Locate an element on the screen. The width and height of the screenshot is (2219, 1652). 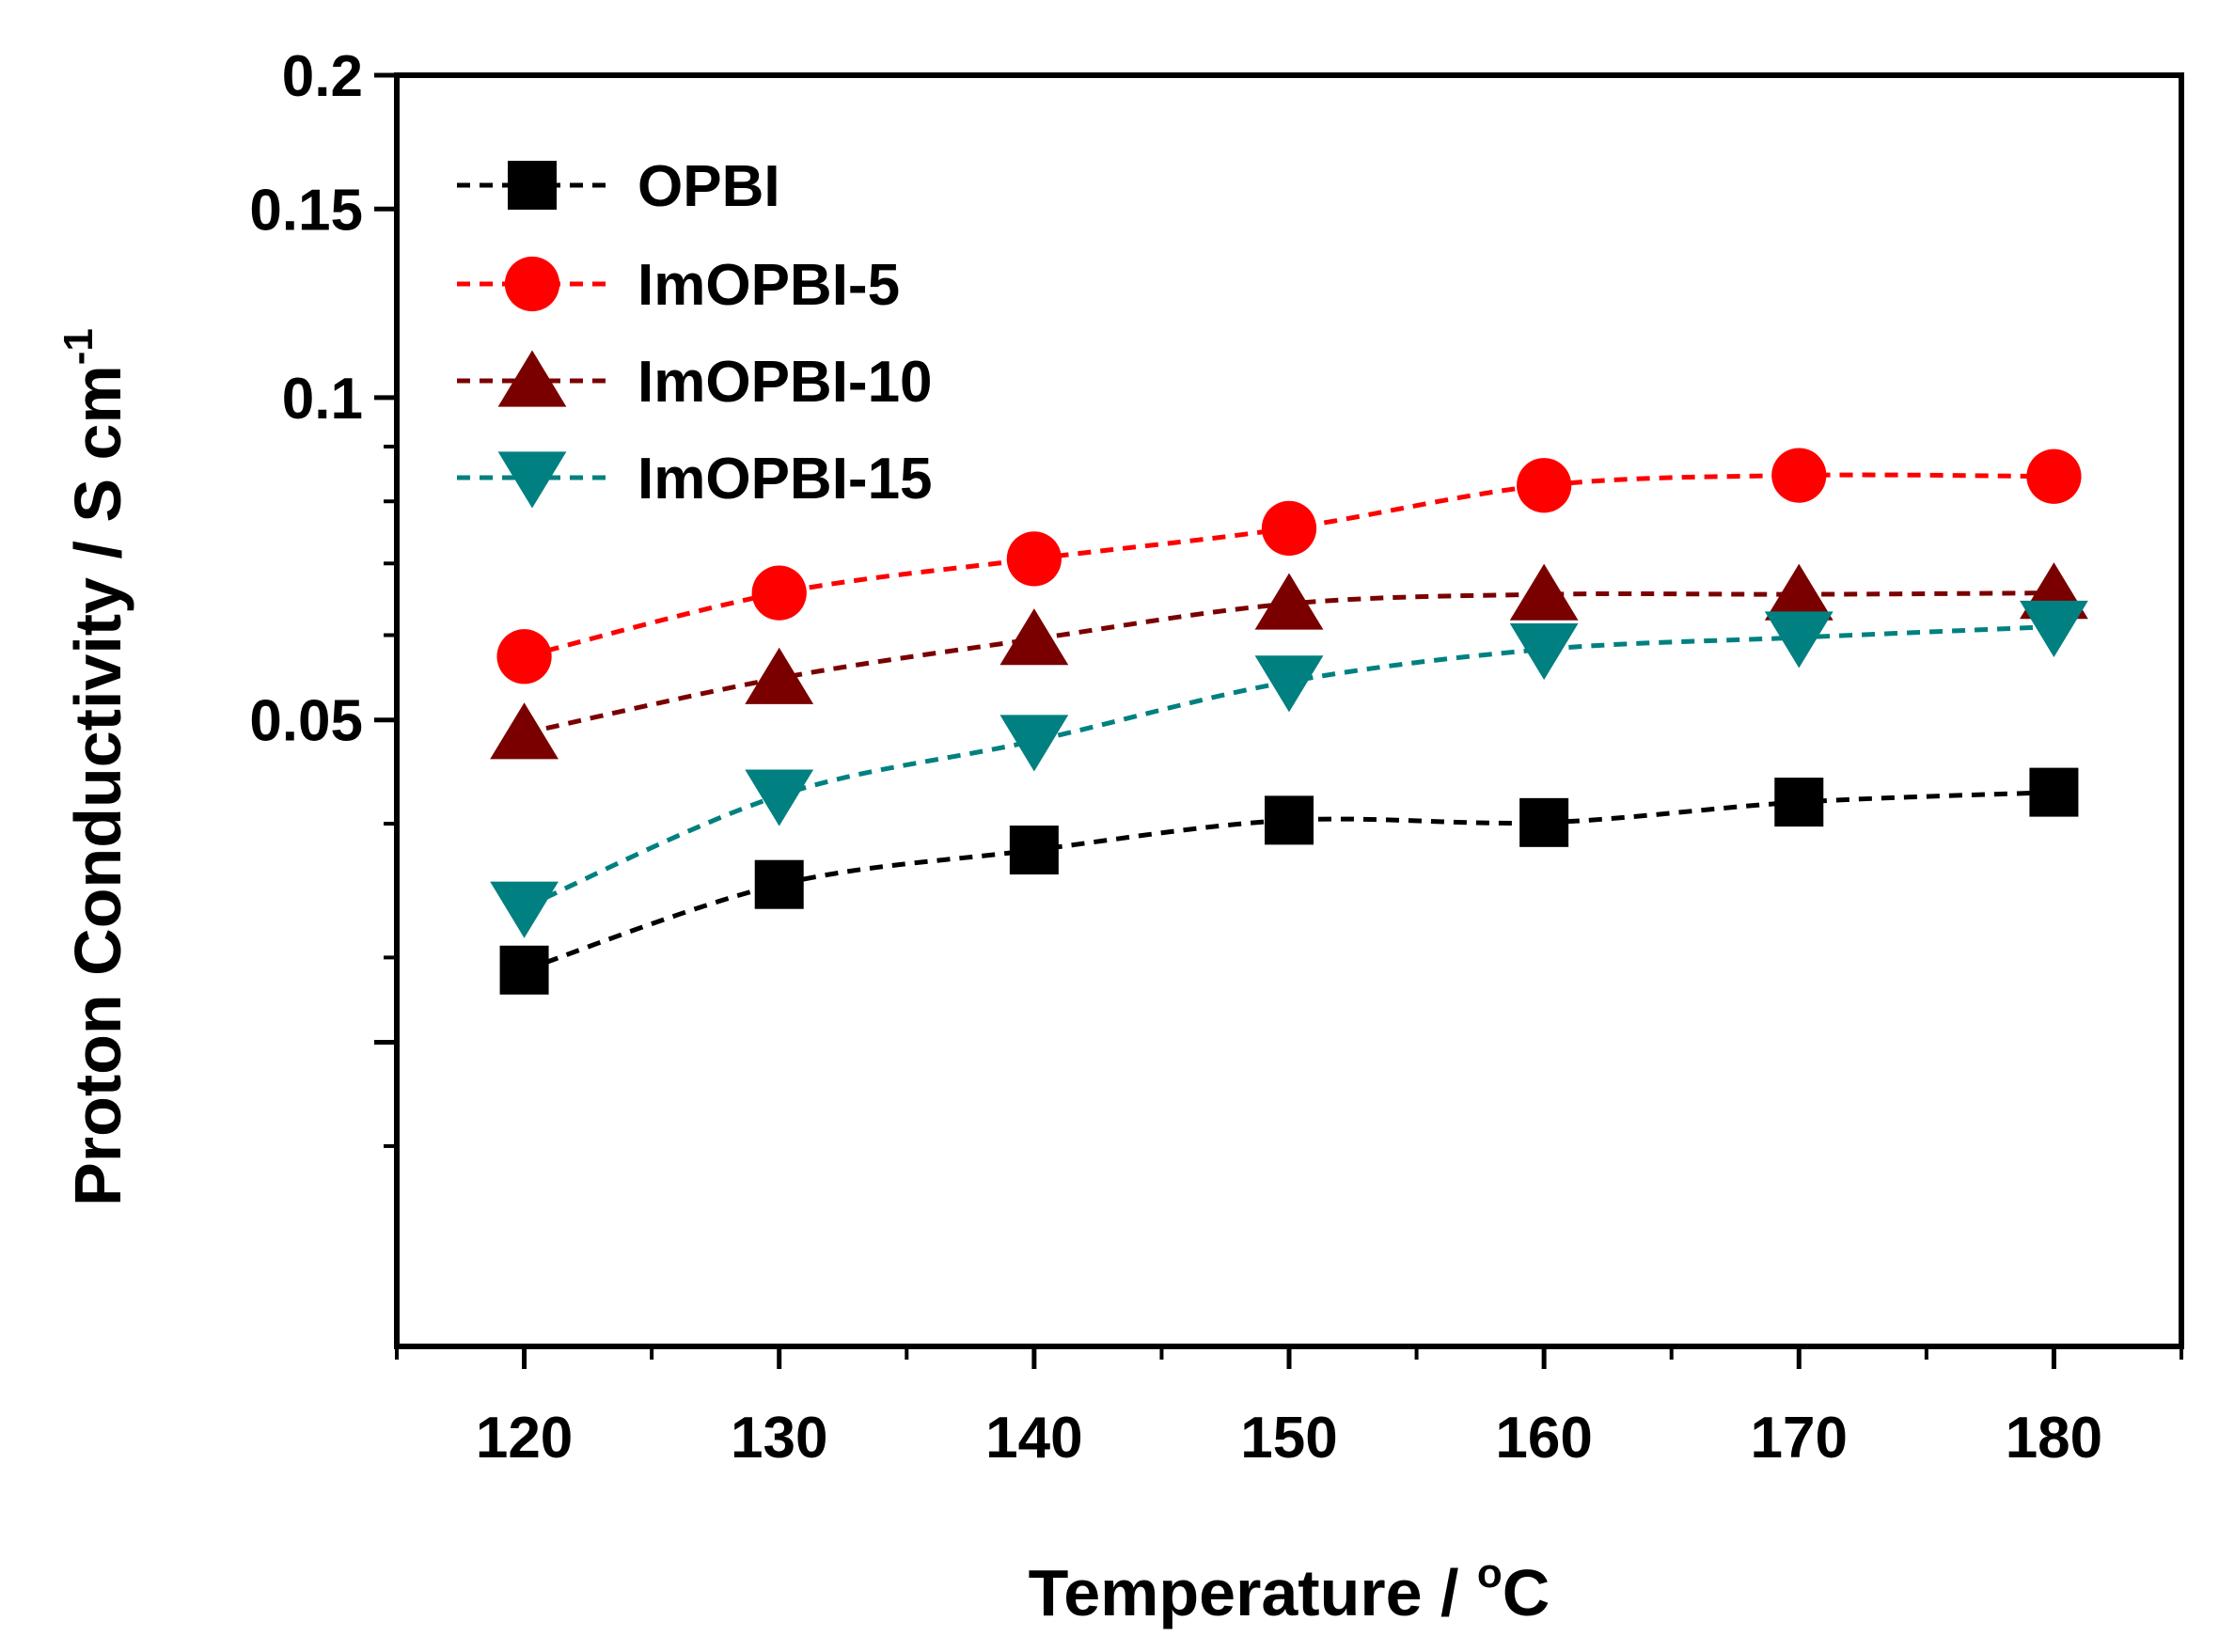
legend-label: OPBI is located at coordinates (709, 187).